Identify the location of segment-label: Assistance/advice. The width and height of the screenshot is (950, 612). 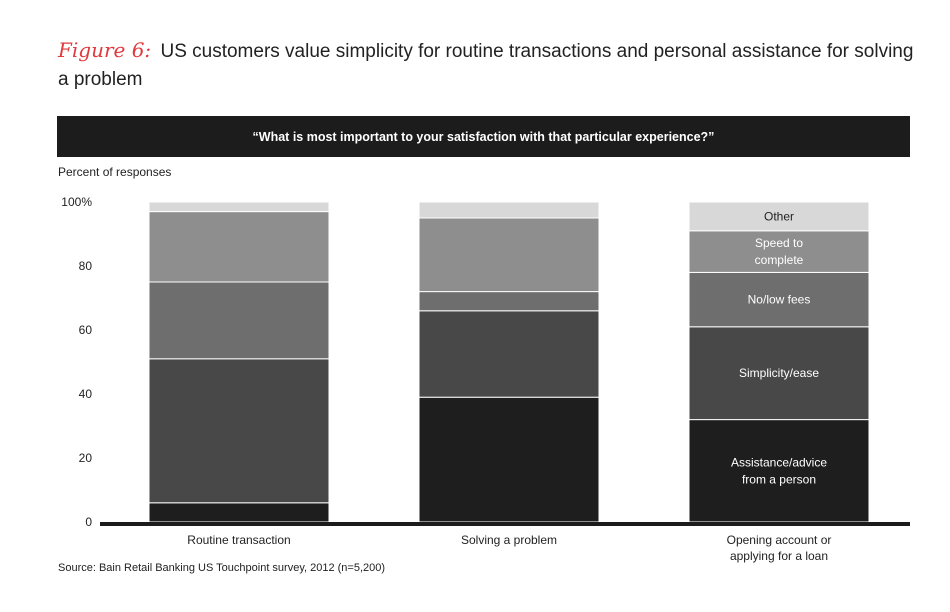
(779, 462).